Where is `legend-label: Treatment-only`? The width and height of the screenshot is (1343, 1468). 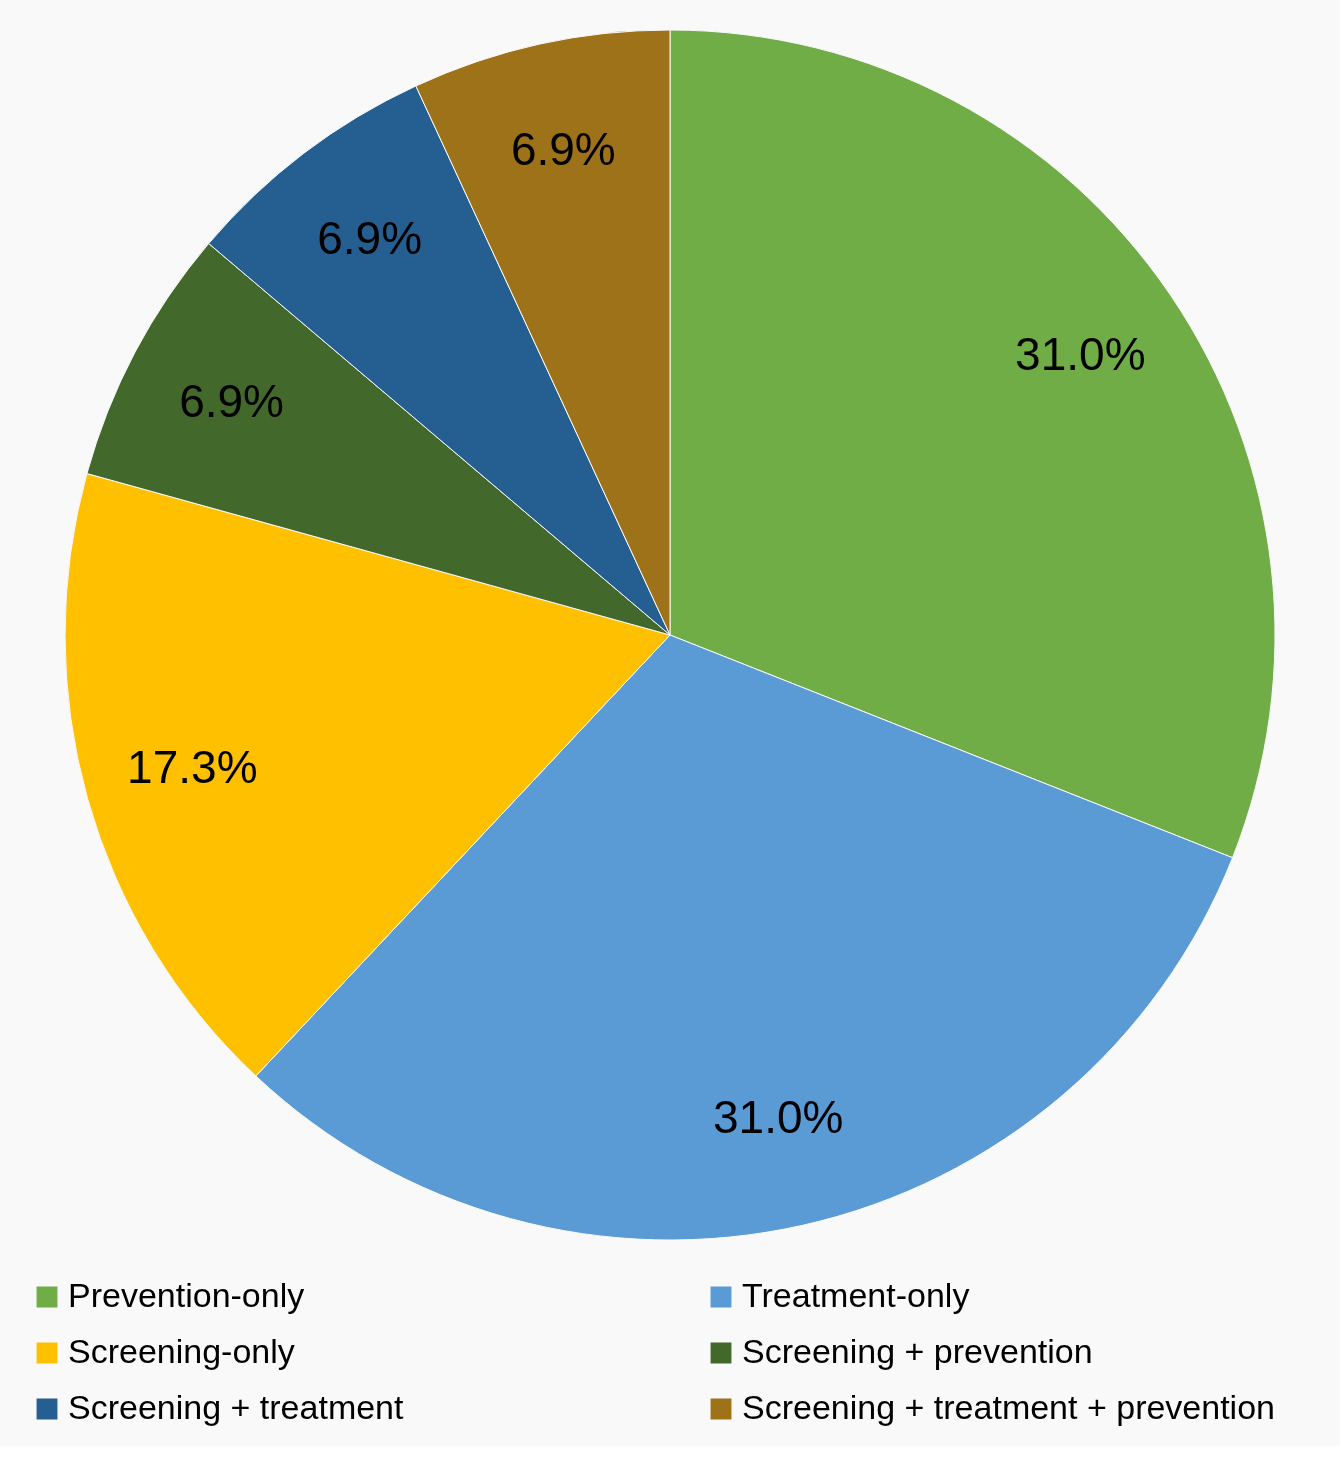 legend-label: Treatment-only is located at coordinates (856, 1295).